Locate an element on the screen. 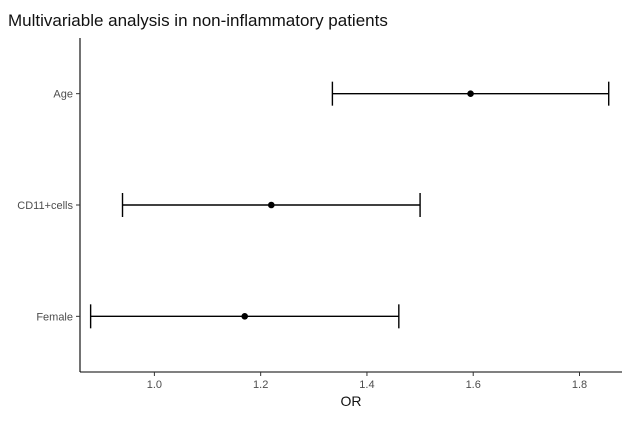 The image size is (635, 425). y-tick-label: CD11+cells is located at coordinates (45, 206).